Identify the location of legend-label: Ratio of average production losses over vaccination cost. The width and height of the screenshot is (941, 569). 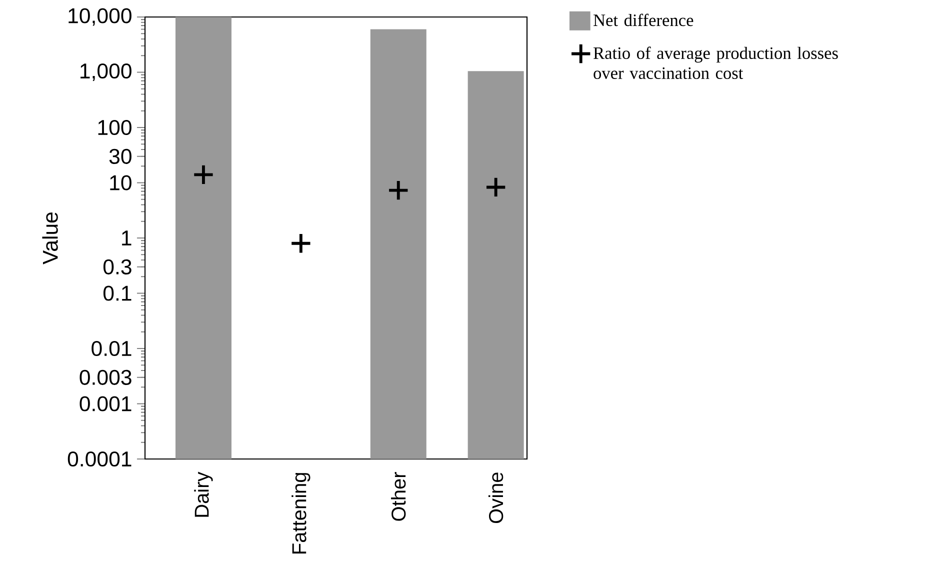
(716, 63).